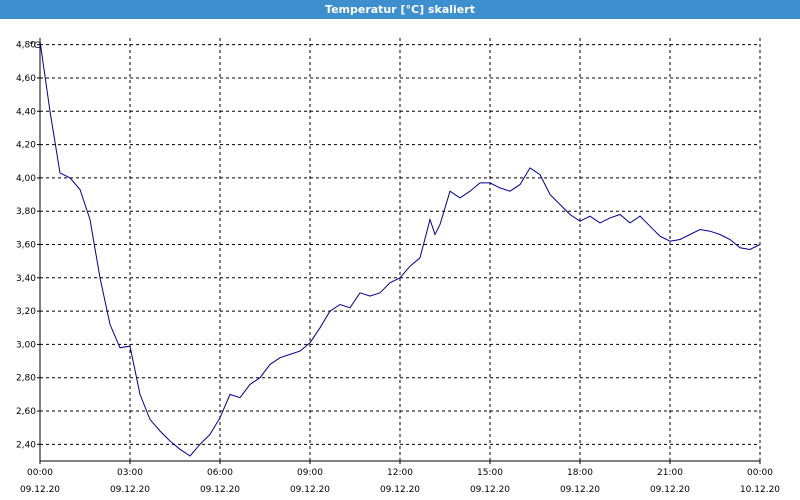 This screenshot has height=500, width=800. Describe the element at coordinates (34, 46) in the screenshot. I see `y-axis-unit-label: °C` at that location.